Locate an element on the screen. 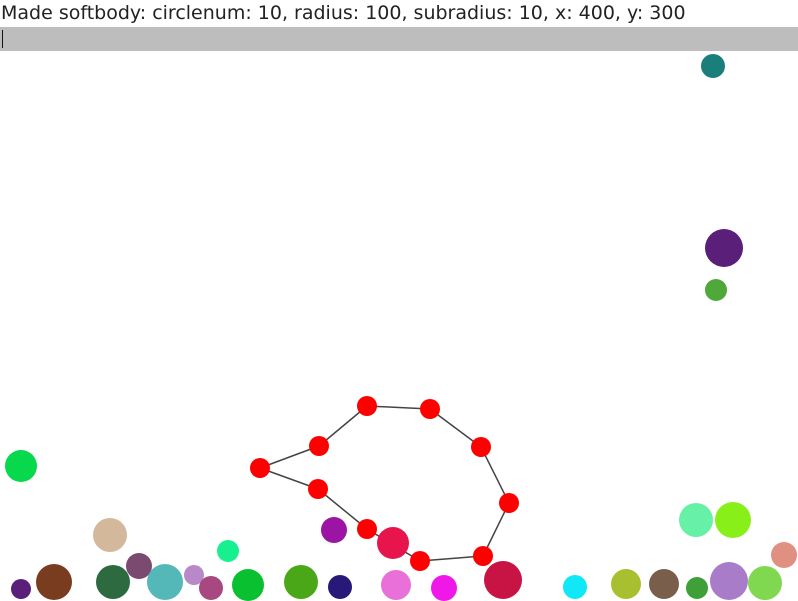 This screenshot has width=798, height=601. softbody is located at coordinates (384, 483).